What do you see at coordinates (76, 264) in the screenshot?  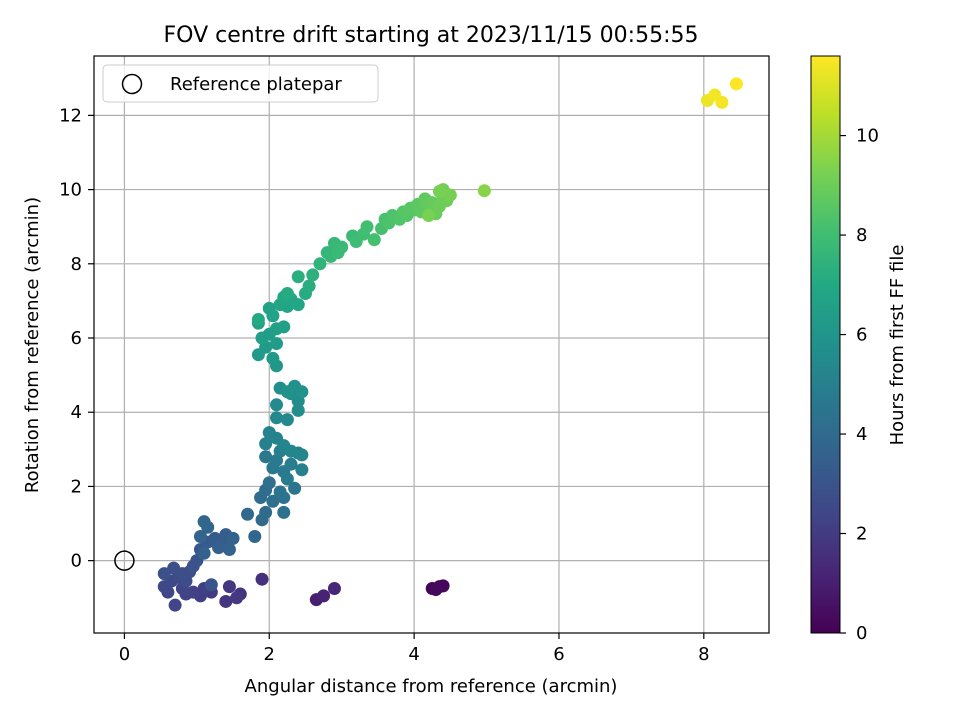 I see `y-tick-label: 8` at bounding box center [76, 264].